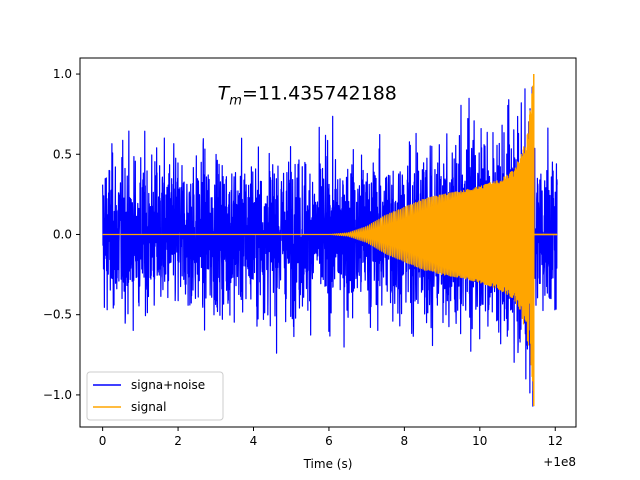 This screenshot has height=480, width=640. I want to click on y-tick-label: 0.0, so click(62, 234).